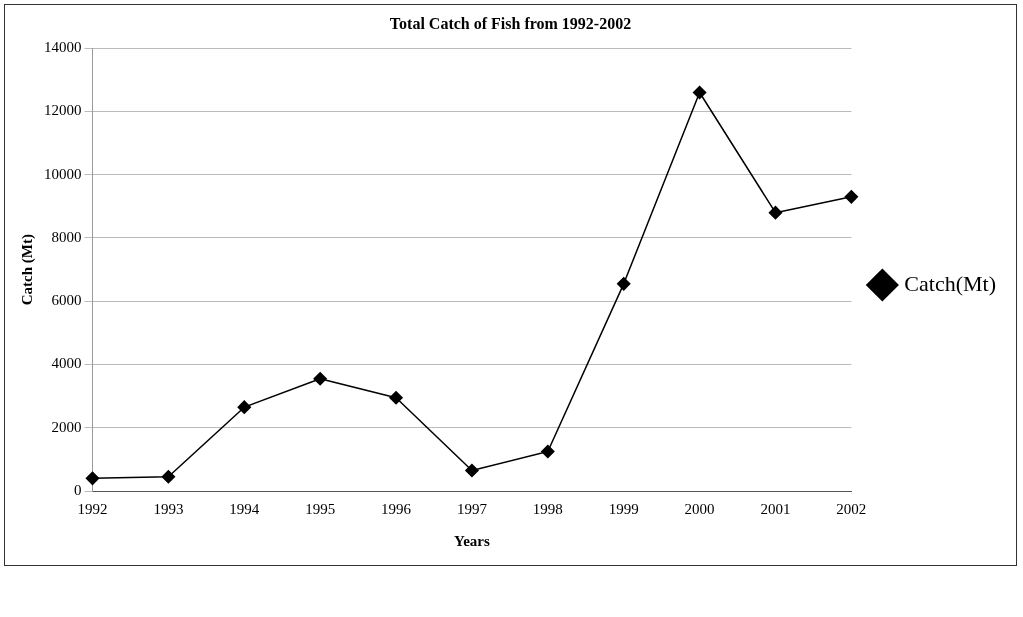 The height and width of the screenshot is (617, 1023). I want to click on x-tick-label: 1995, so click(320, 508).